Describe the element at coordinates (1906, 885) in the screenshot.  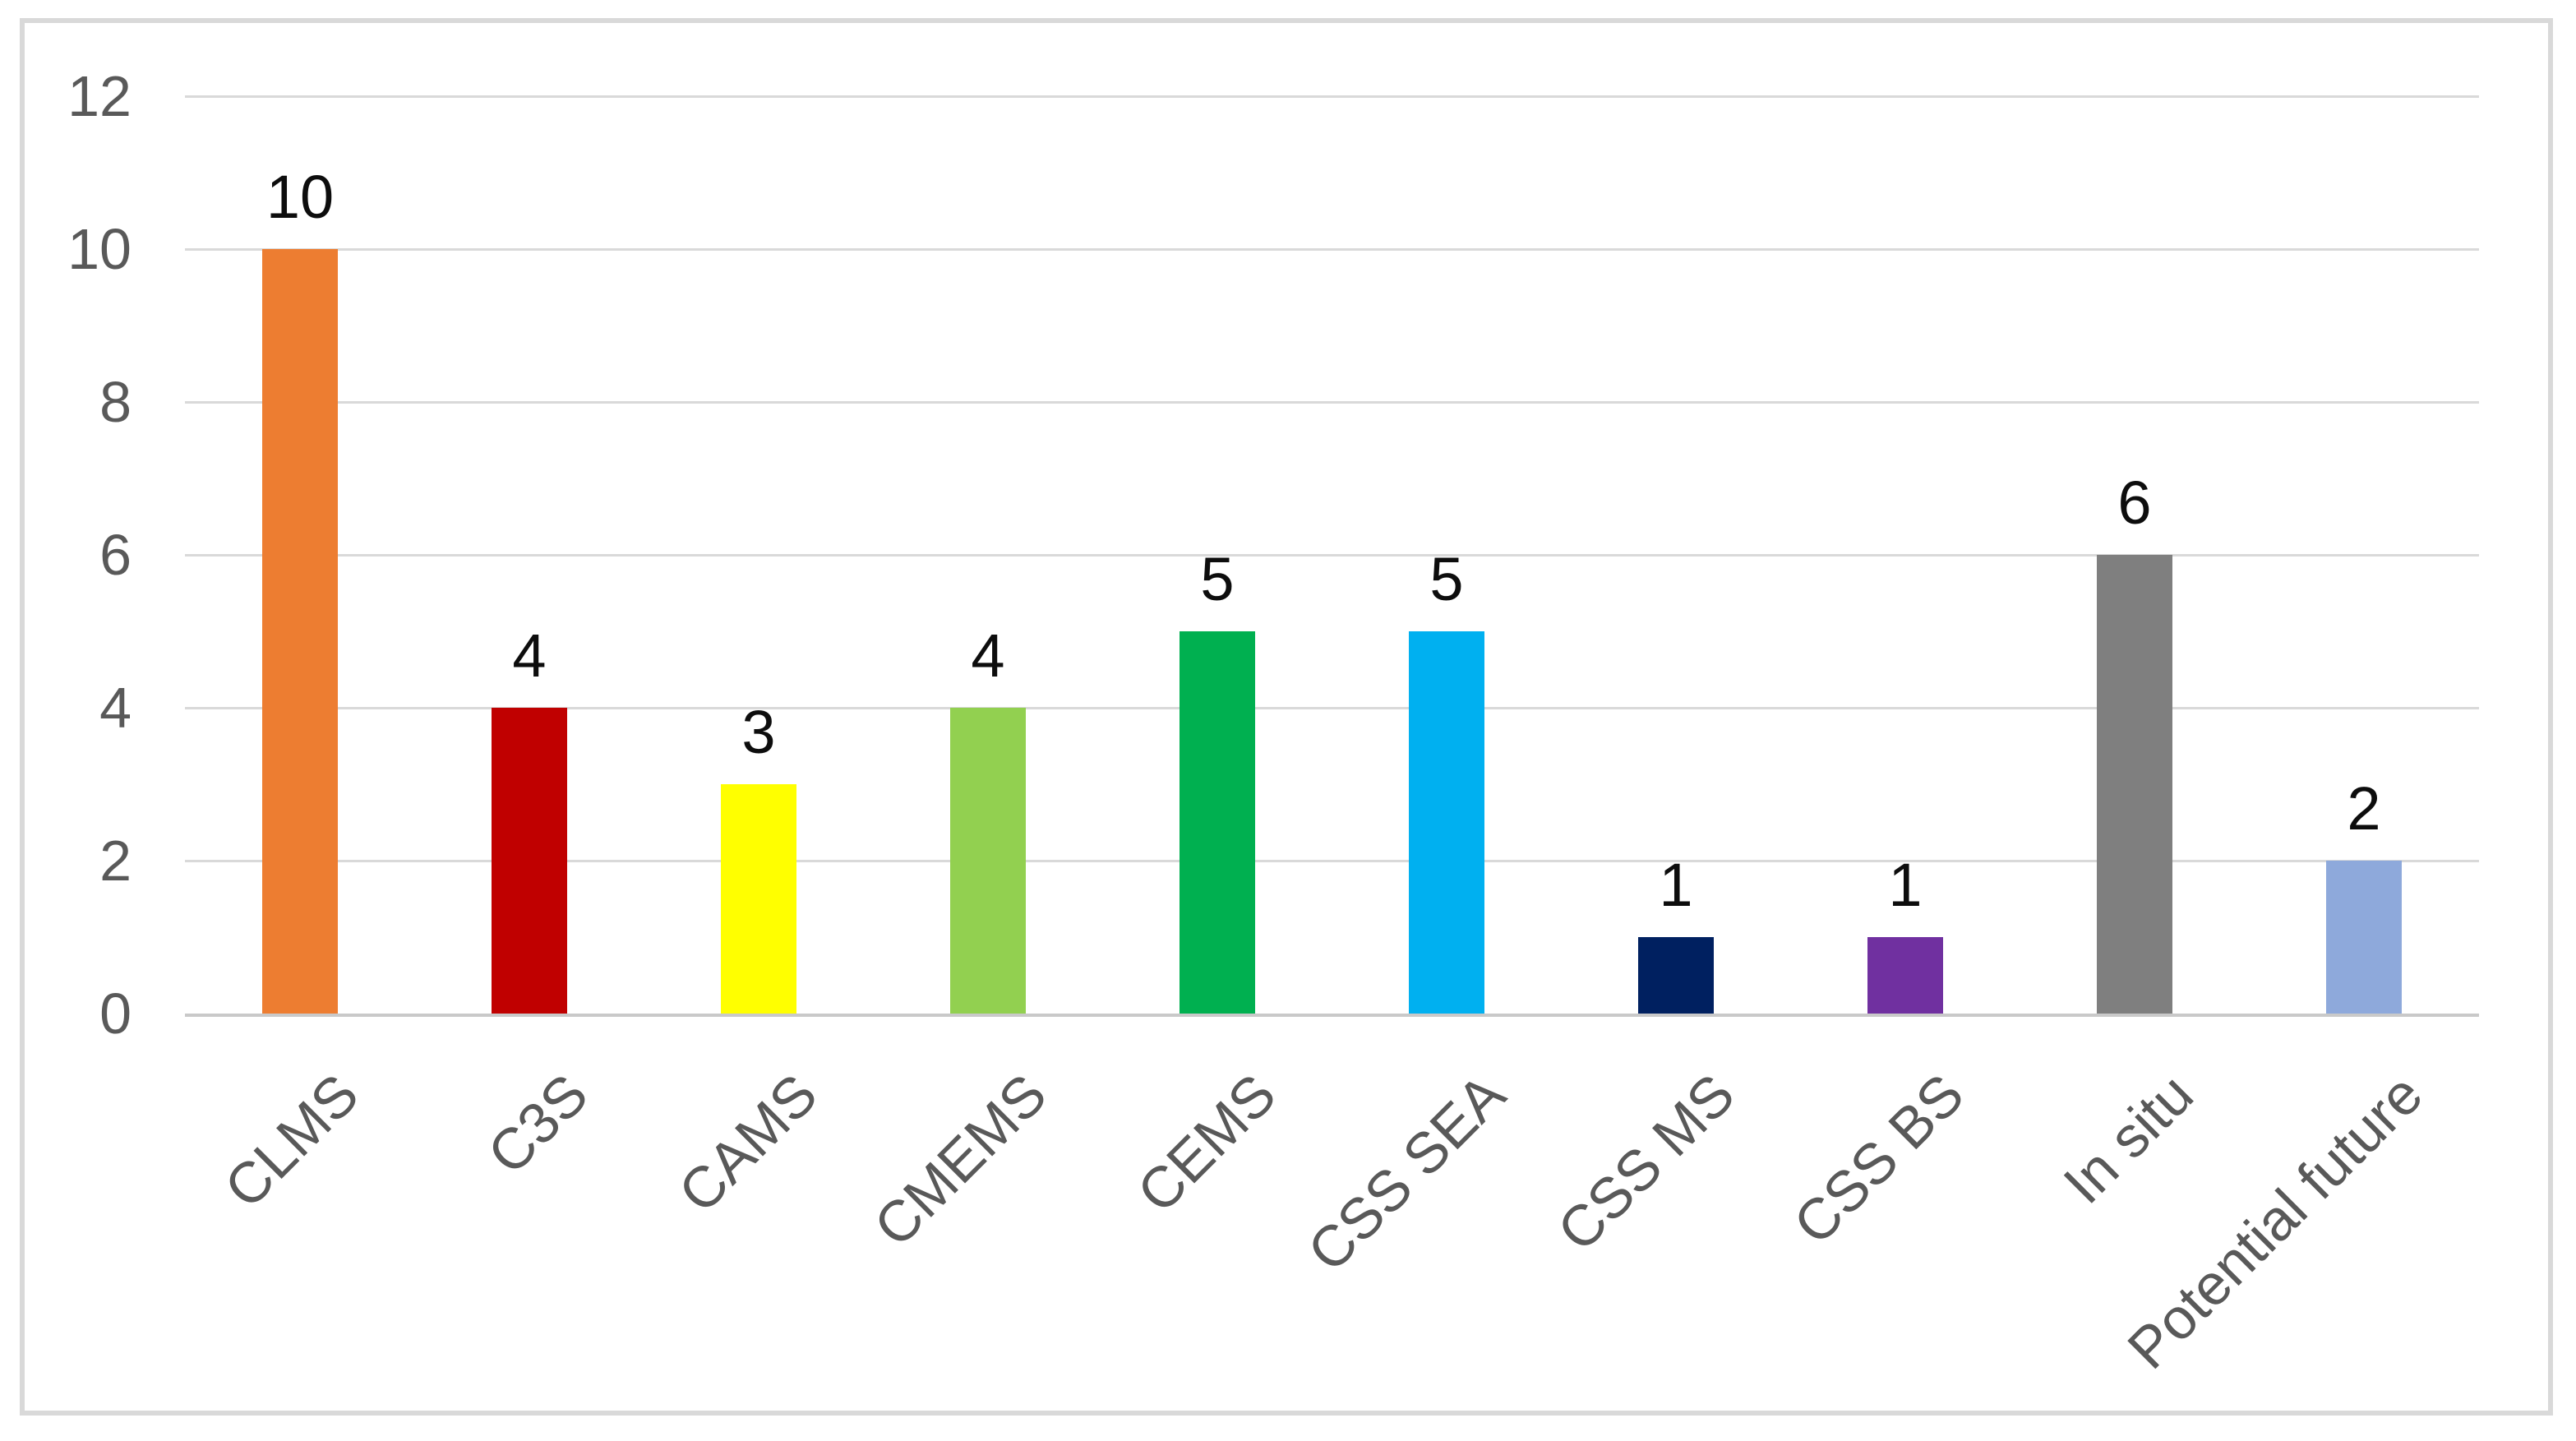
I see `data-label-css-bs: 1` at that location.